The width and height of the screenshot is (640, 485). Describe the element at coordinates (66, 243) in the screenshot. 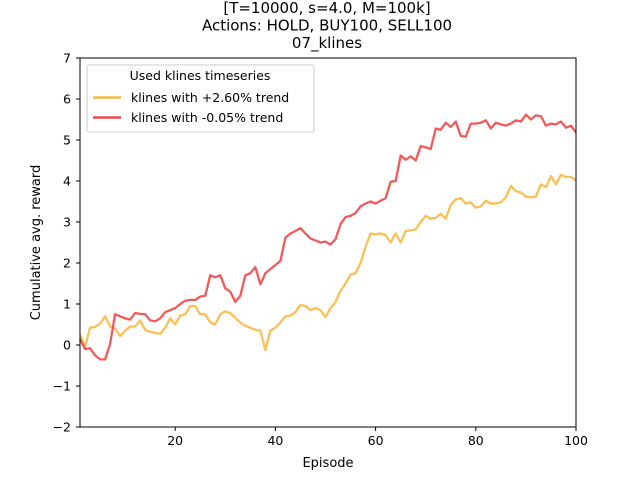

I see `y-axis-ticks: −2 −1 0 1 2 3 4 5 6 7` at that location.